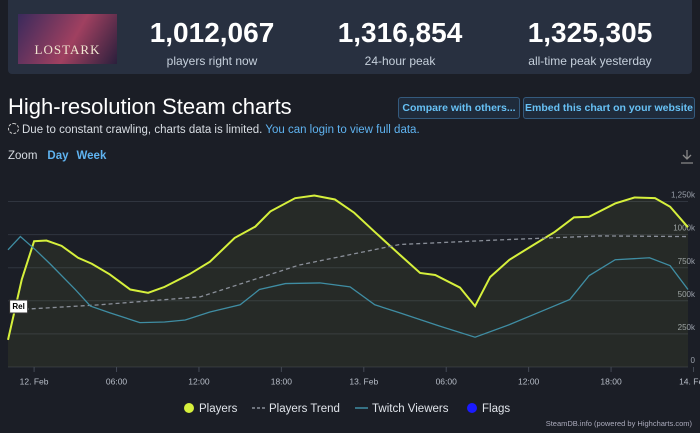 Image resolution: width=700 pixels, height=433 pixels. Describe the element at coordinates (687, 157) in the screenshot. I see `download-icon` at that location.